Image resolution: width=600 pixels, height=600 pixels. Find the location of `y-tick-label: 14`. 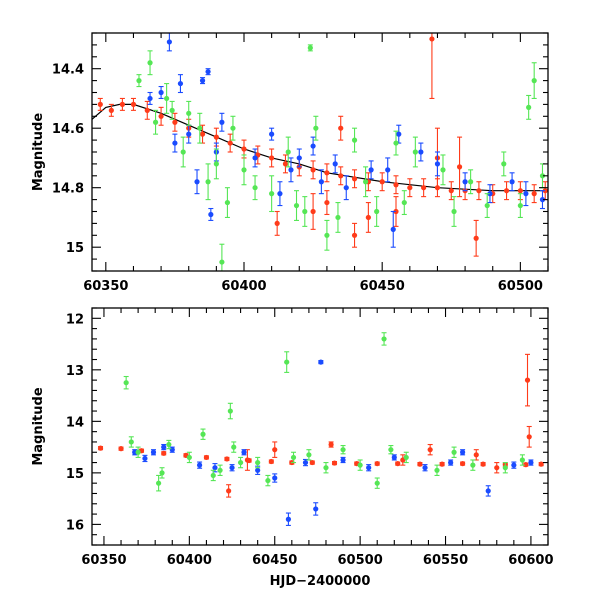

y-tick-label: 14 is located at coordinates (75, 422).